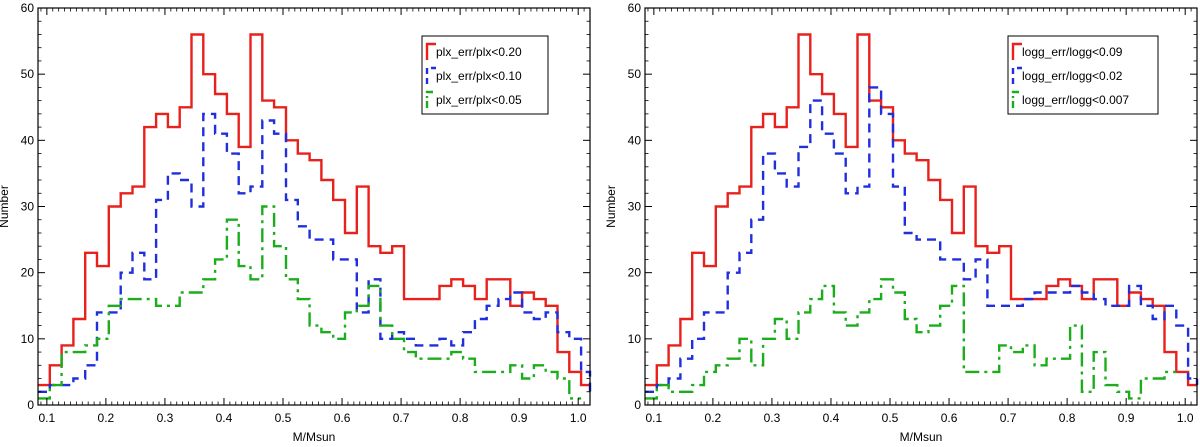 The width and height of the screenshot is (1200, 447). Describe the element at coordinates (479, 100) in the screenshot. I see `legend-label: plx_err/plx<0.05` at that location.